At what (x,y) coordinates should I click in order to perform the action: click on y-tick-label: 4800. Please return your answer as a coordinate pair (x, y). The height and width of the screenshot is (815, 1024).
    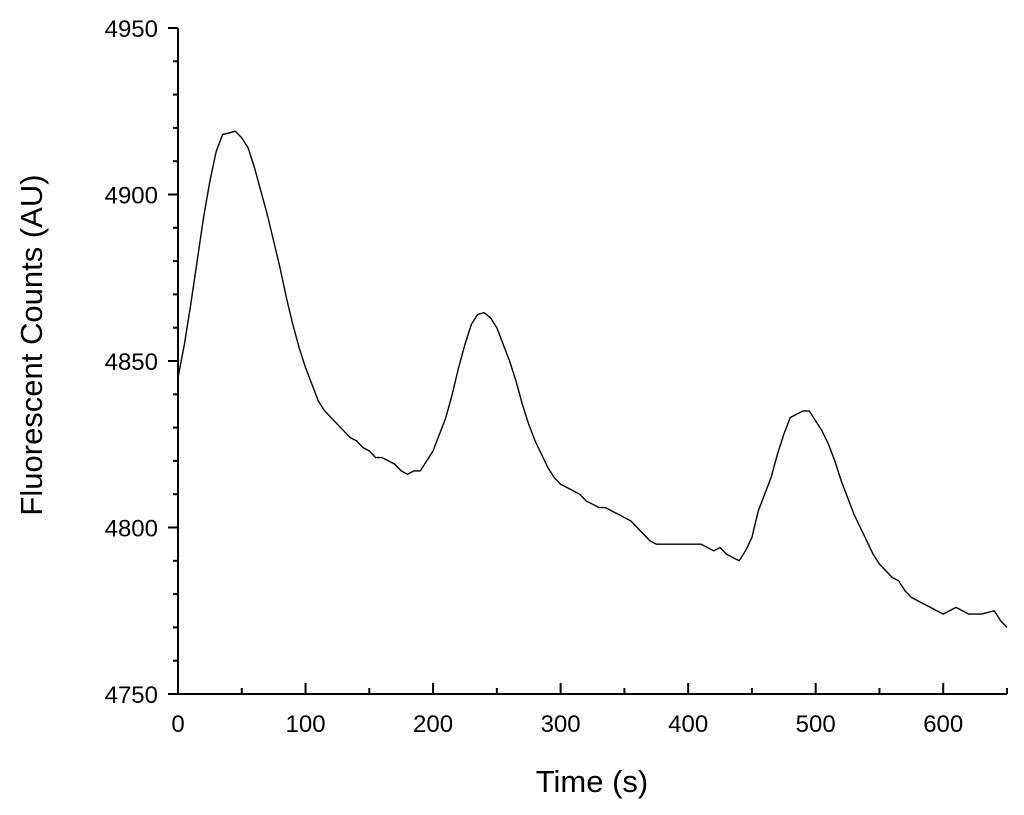
    Looking at the image, I should click on (131, 529).